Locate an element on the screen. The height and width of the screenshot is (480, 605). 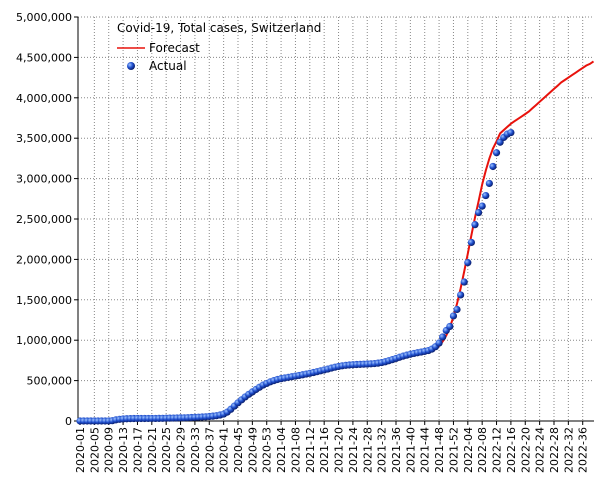
x-tick-label: 2020-49 is located at coordinates (252, 450).